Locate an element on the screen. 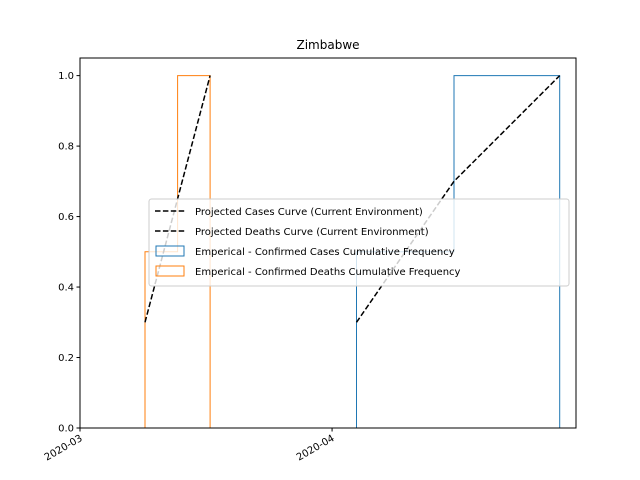  series-3-step is located at coordinates (177, 251).